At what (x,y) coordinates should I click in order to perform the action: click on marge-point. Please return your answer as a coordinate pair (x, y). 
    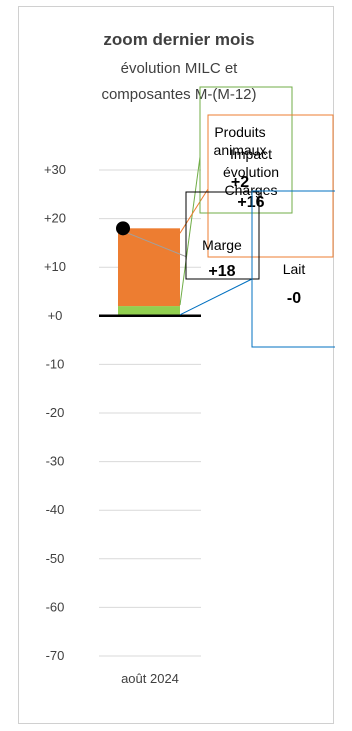
    Looking at the image, I should click on (123, 228).